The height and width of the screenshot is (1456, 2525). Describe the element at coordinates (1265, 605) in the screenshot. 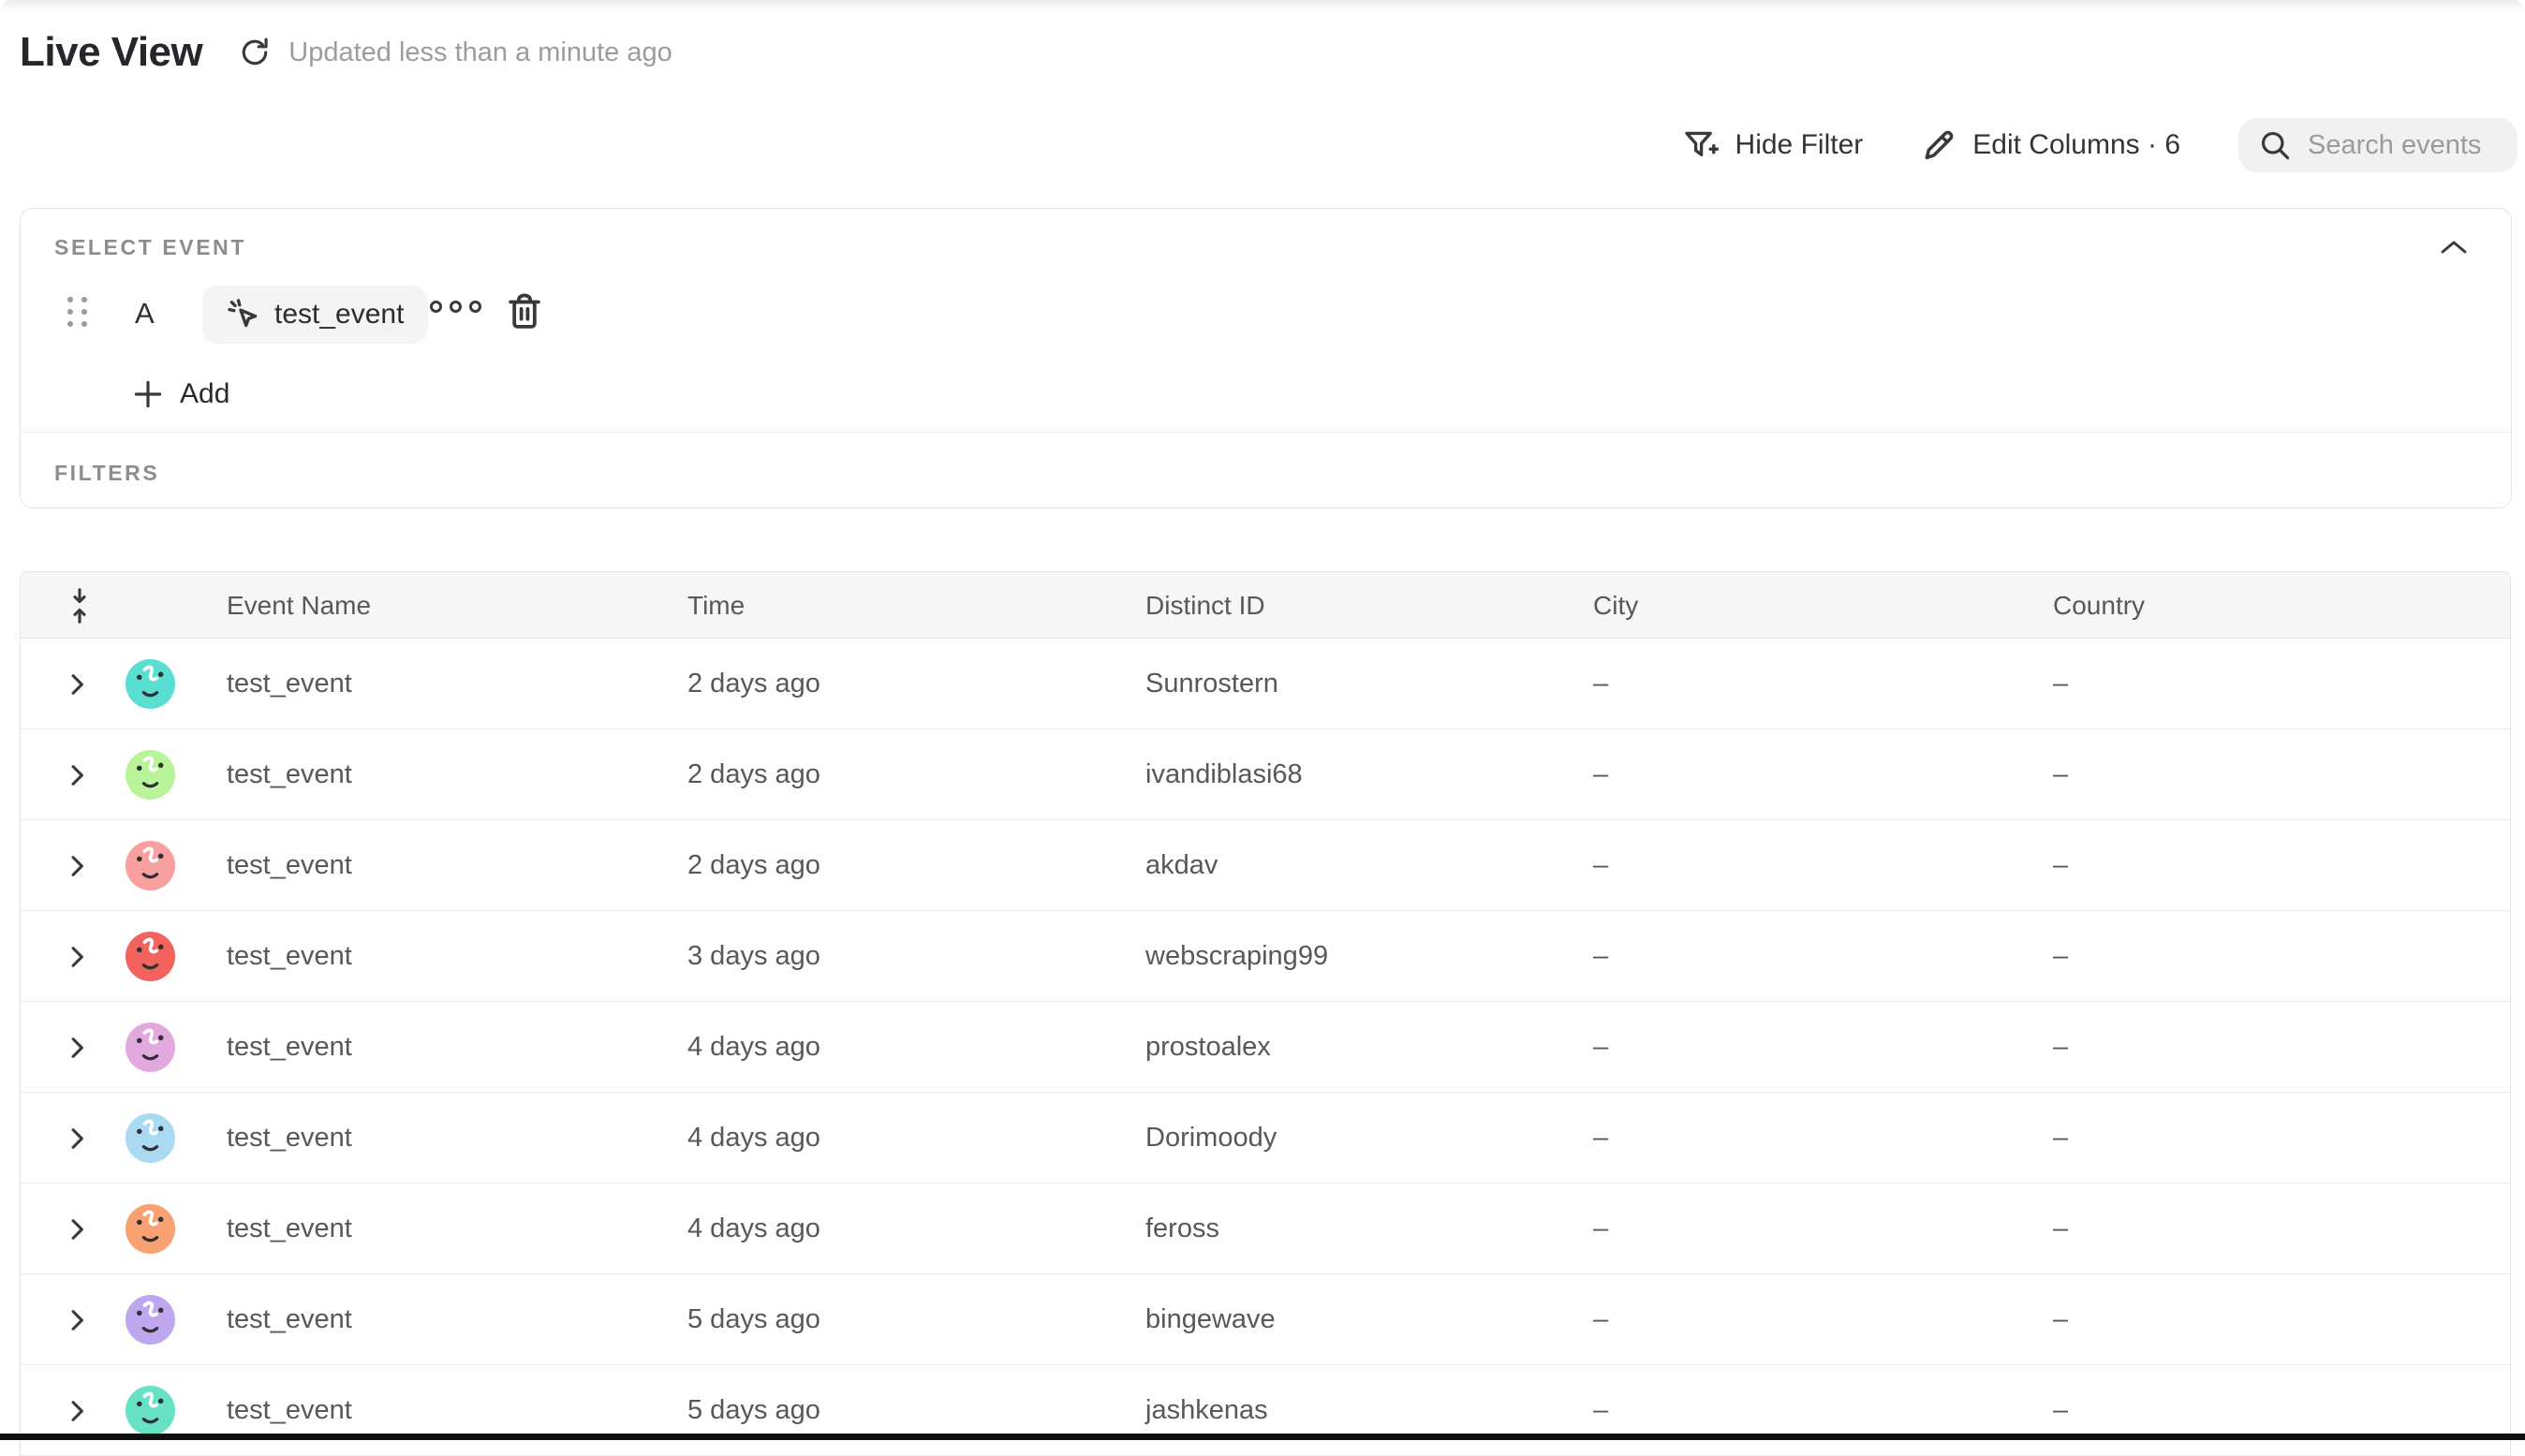

I see `table-header-row: Event Name Time Distinct ID City Country` at that location.